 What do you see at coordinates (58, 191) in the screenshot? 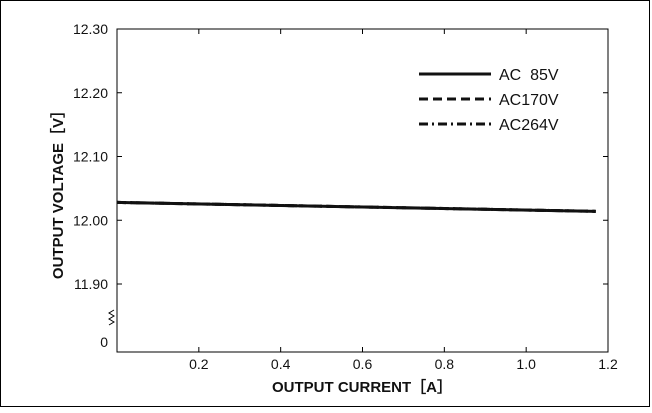
I see `y-axis-title: OUTPUT VOLTAGE［V］` at bounding box center [58, 191].